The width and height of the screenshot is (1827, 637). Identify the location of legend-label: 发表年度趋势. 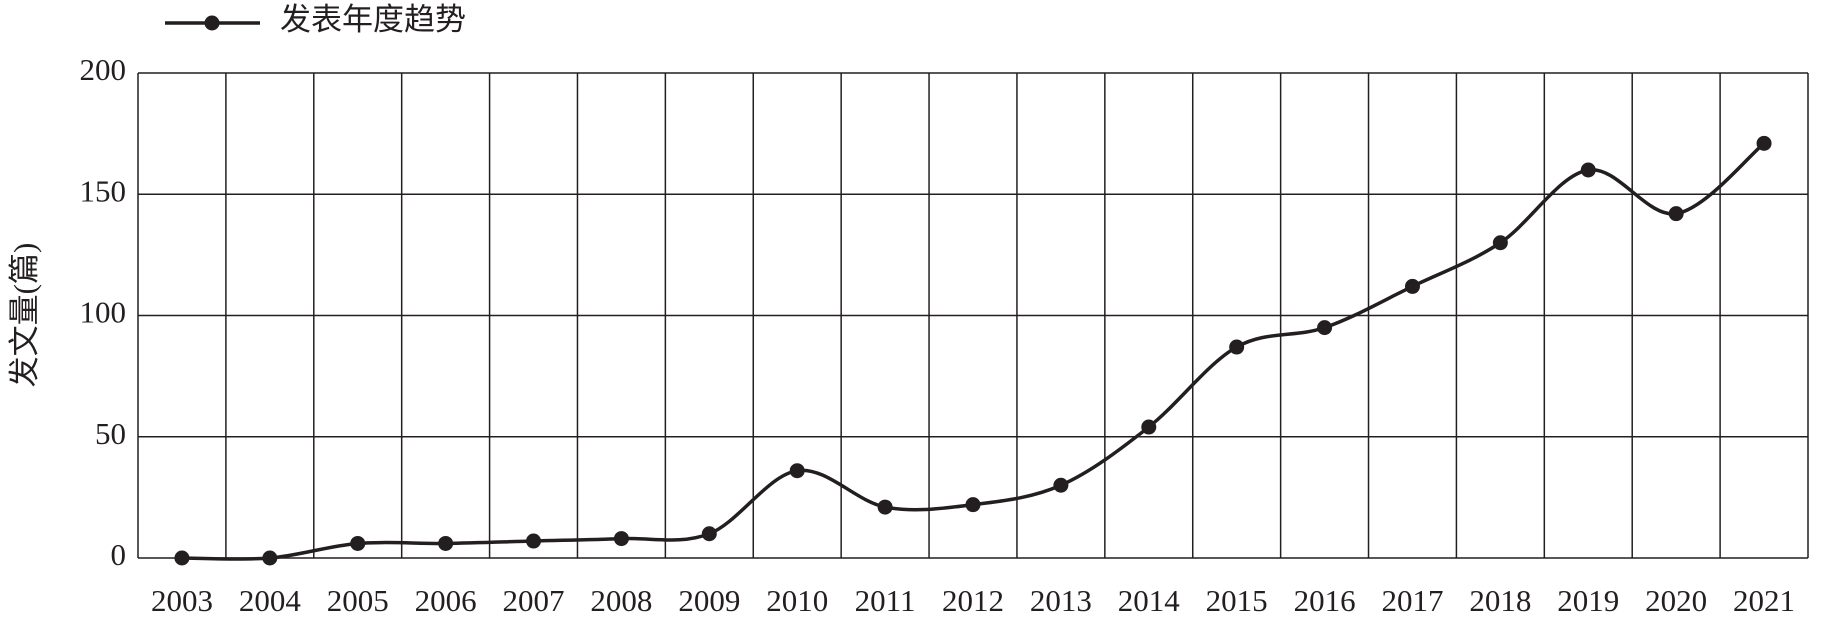
(373, 19).